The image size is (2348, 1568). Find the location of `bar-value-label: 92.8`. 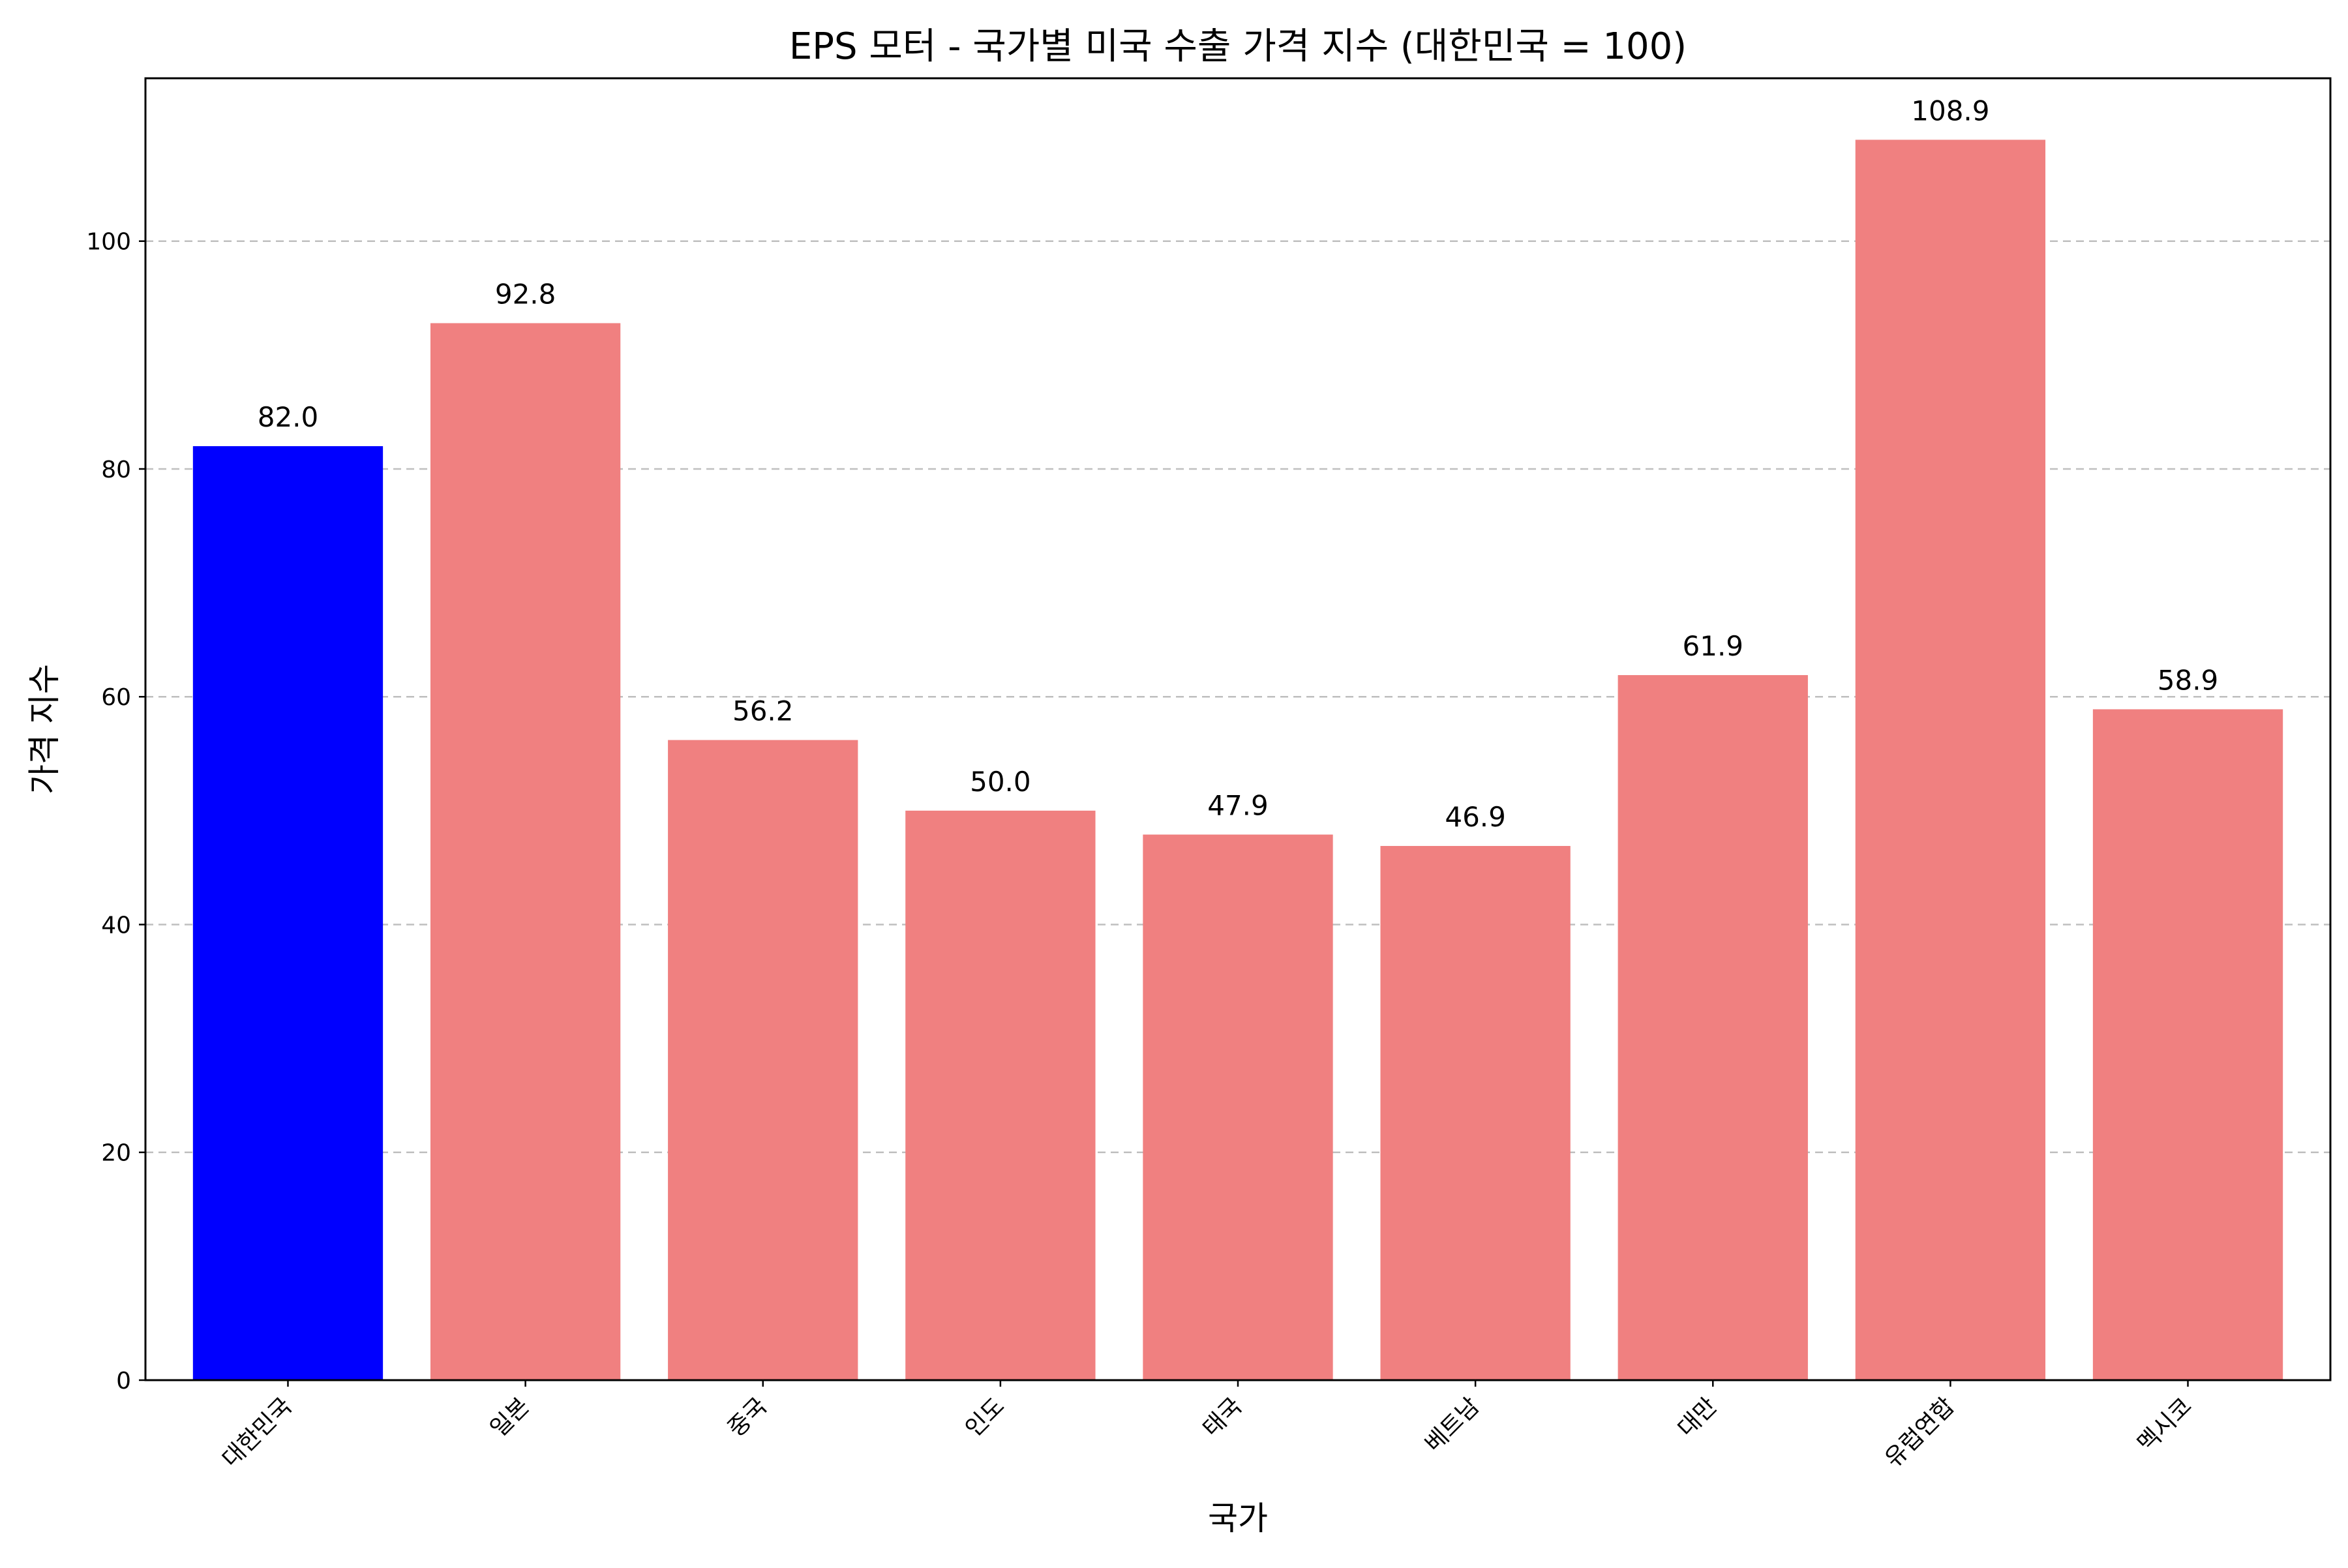

bar-value-label: 92.8 is located at coordinates (526, 294).